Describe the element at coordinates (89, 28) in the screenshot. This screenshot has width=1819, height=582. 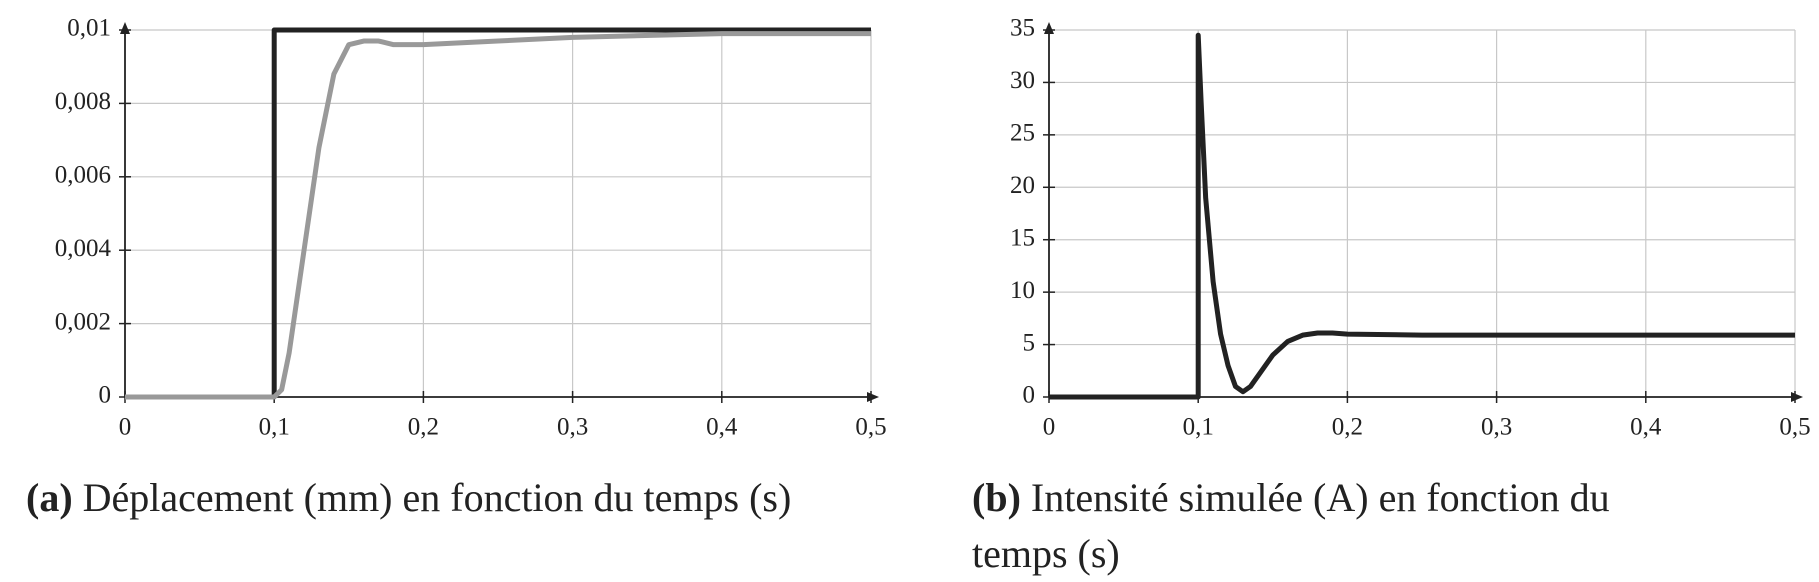
I see `y-tick-label: 0,01` at that location.